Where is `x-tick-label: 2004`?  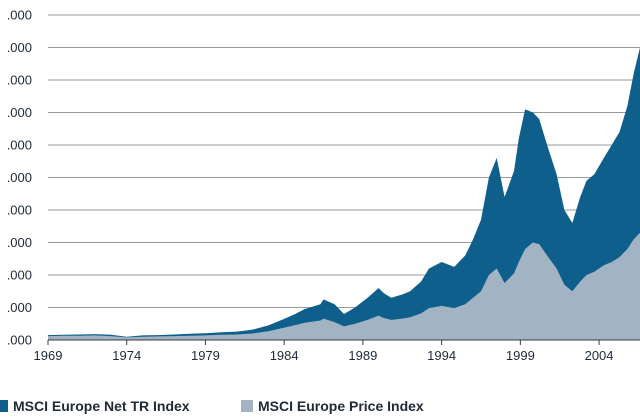 x-tick-label: 2004 is located at coordinates (599, 355).